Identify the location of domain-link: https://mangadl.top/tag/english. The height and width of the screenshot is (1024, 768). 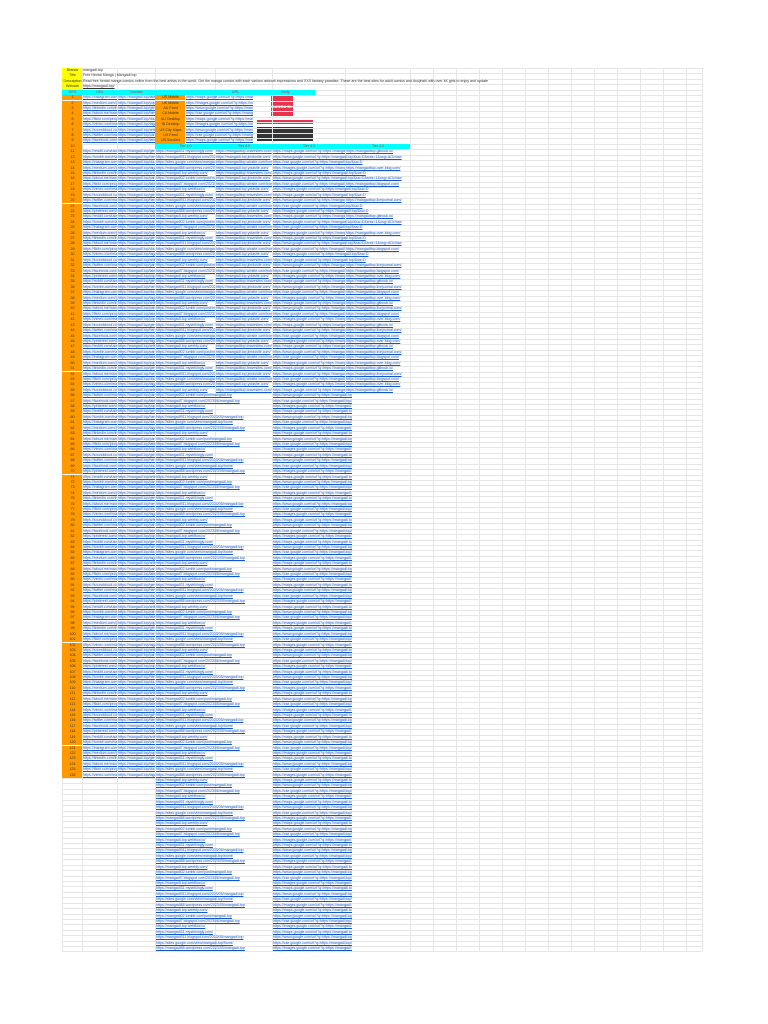
(136, 514).